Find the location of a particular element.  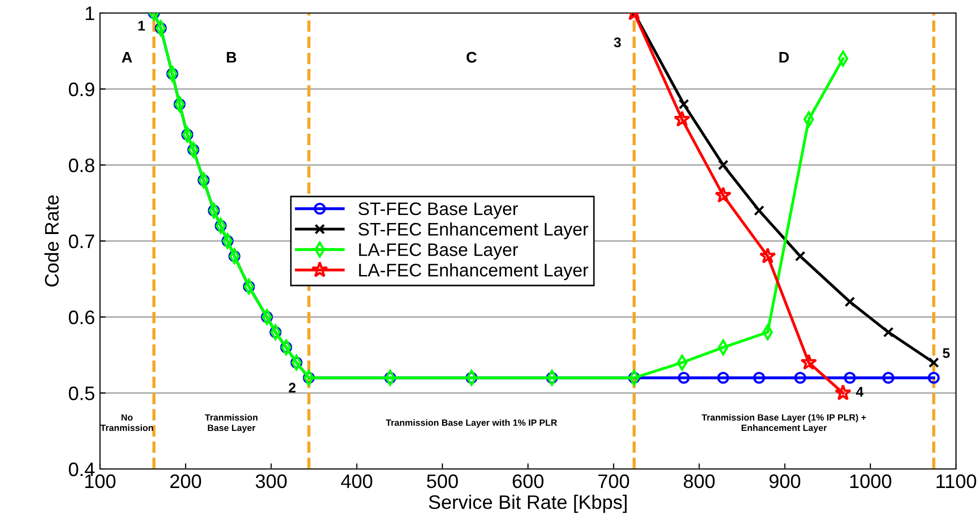

annotation: Tranmission Base Layer is located at coordinates (231, 423).